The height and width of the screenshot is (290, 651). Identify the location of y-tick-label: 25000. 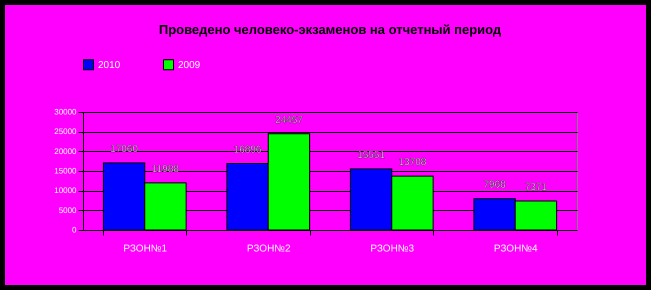
(66, 131).